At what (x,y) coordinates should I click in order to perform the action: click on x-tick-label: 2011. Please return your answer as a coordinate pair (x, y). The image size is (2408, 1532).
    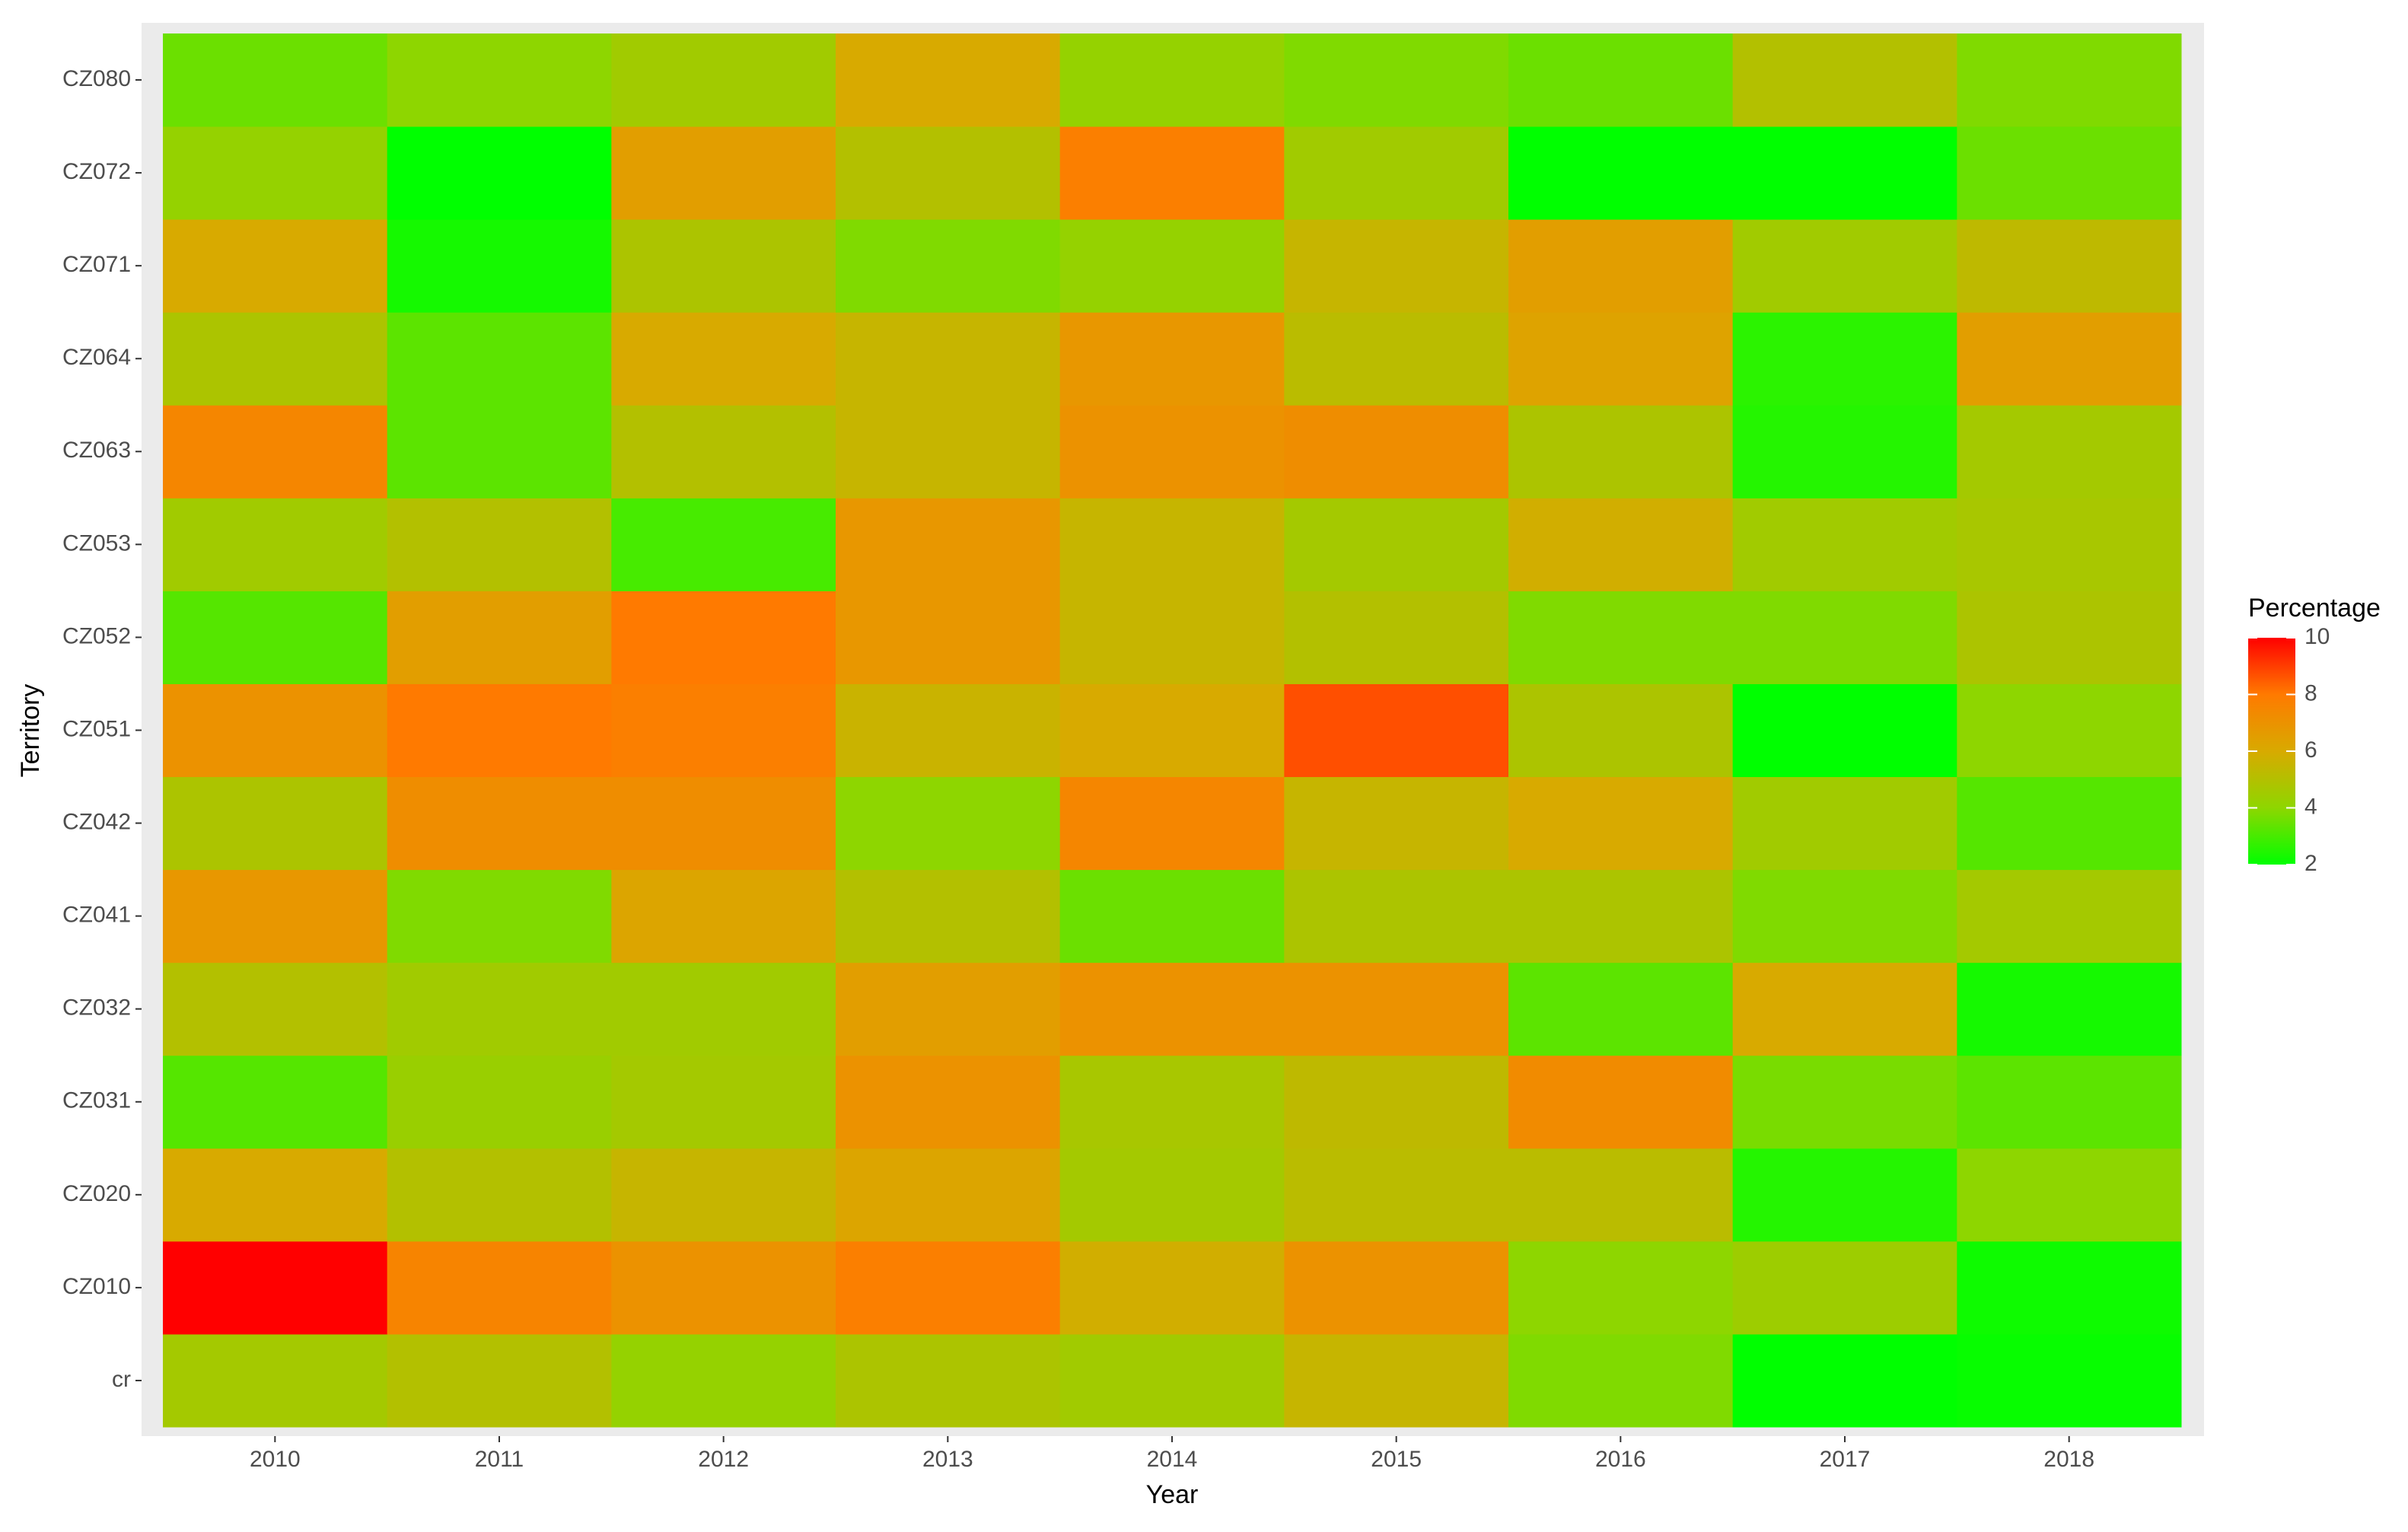
    Looking at the image, I should click on (499, 1459).